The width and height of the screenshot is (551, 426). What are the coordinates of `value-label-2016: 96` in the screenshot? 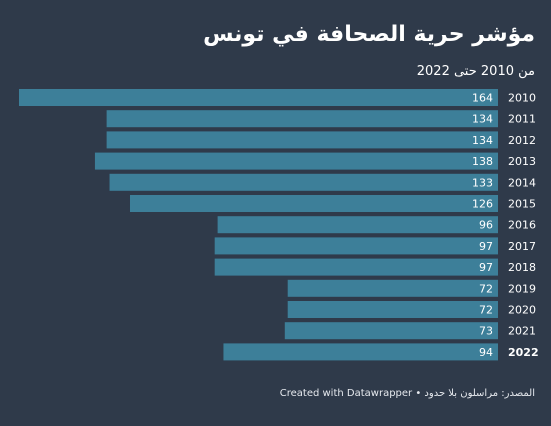 It's located at (486, 225).